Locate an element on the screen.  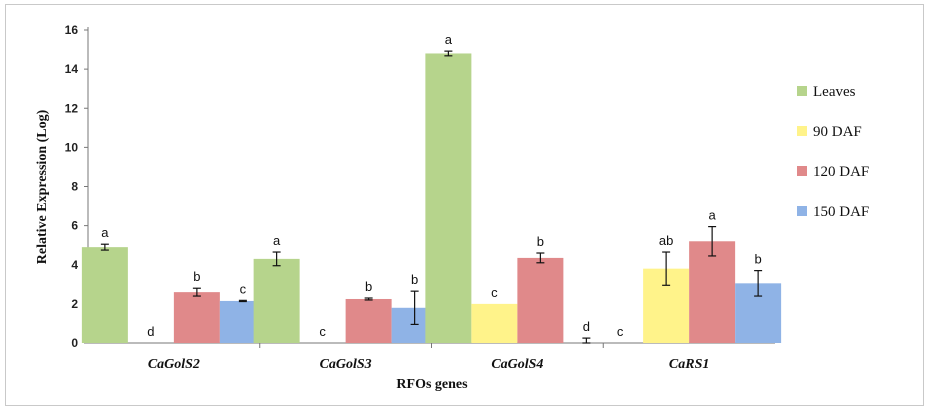
x-category-label: CaGolS4 is located at coordinates (517, 364).